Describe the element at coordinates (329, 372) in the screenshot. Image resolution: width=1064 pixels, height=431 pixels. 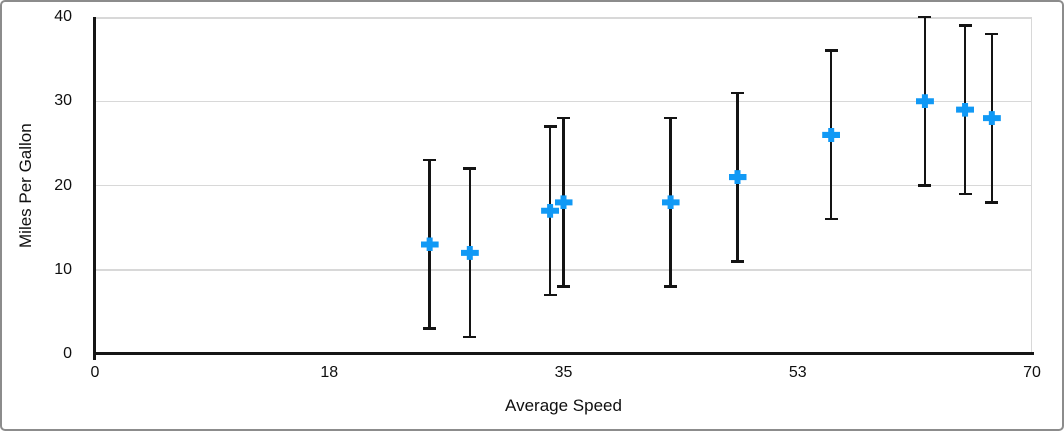
I see `x-tick-label-18: 18` at that location.